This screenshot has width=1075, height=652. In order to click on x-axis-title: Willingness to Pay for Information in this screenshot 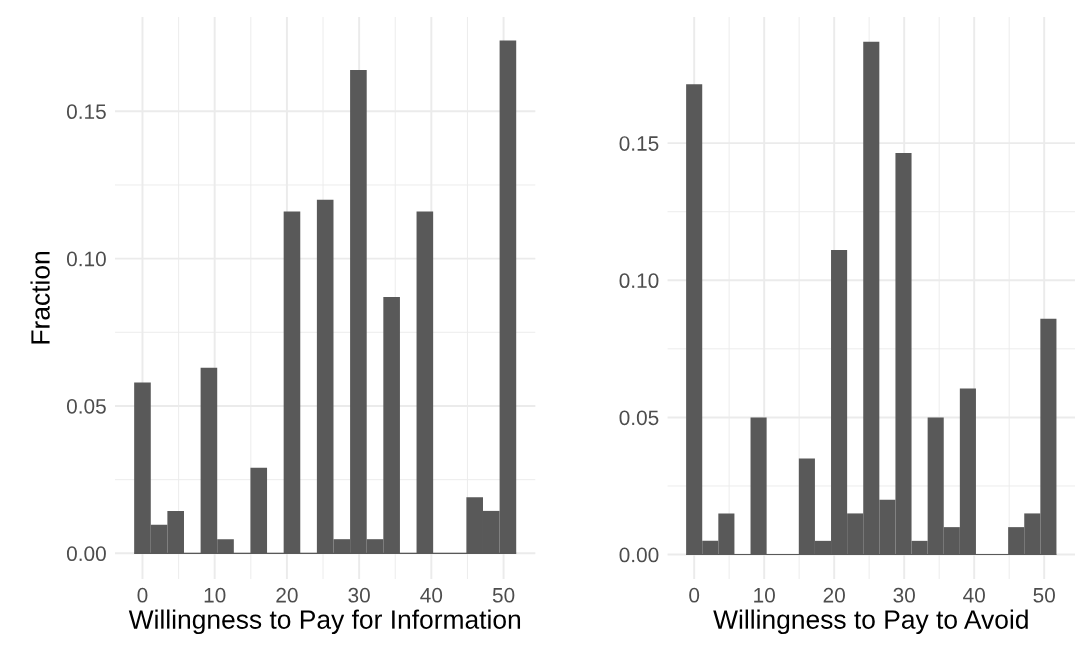, I will do `click(324, 622)`.